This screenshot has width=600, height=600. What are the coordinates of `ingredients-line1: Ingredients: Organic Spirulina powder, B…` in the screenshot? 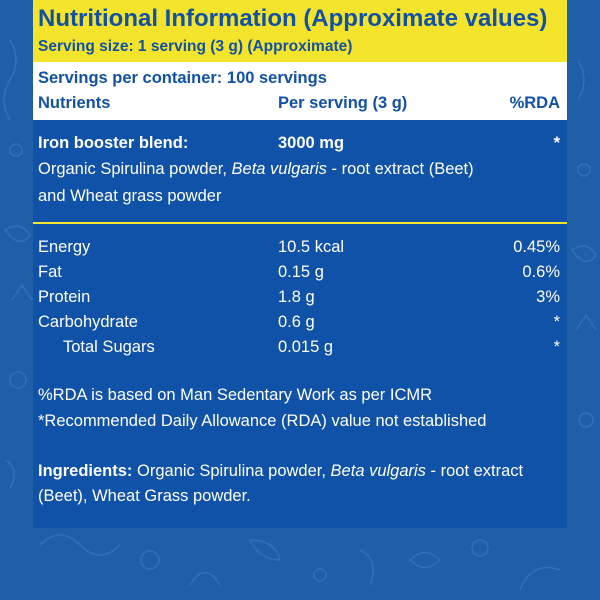 It's located at (280, 471).